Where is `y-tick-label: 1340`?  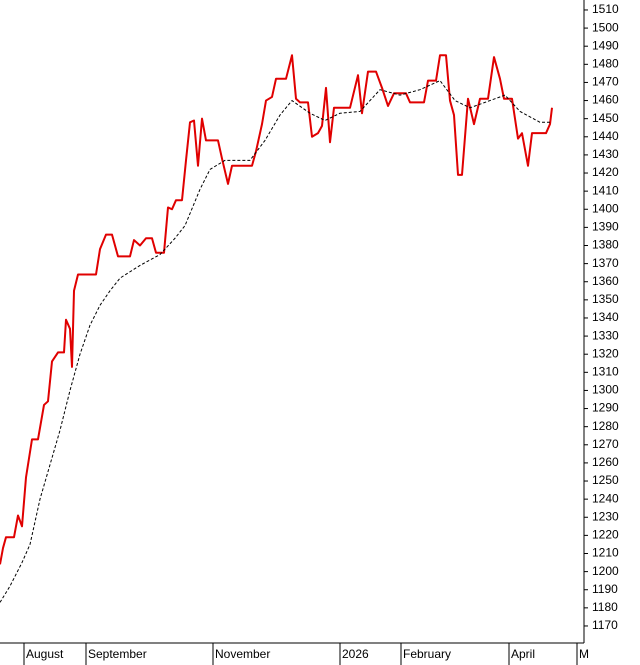
y-tick-label: 1340 is located at coordinates (605, 317).